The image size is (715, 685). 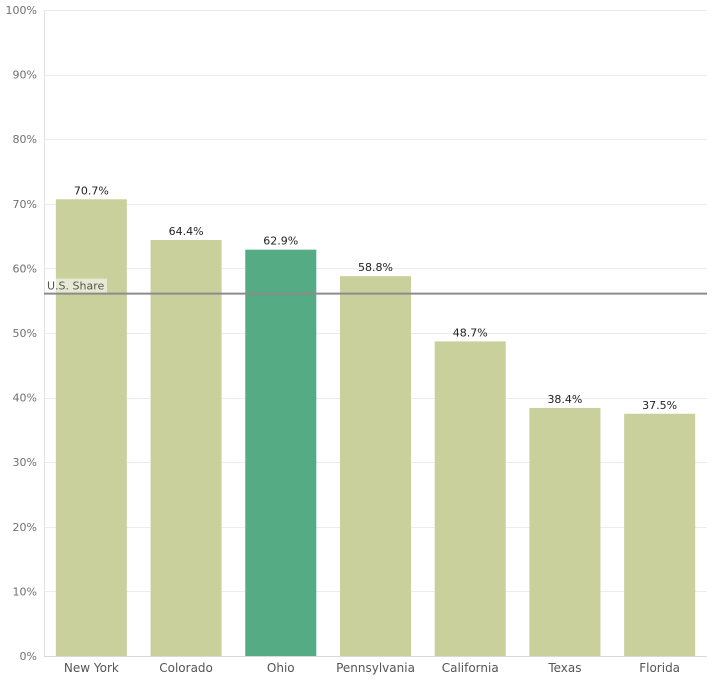 What do you see at coordinates (280, 241) in the screenshot?
I see `bar-value-label: 62.9%` at bounding box center [280, 241].